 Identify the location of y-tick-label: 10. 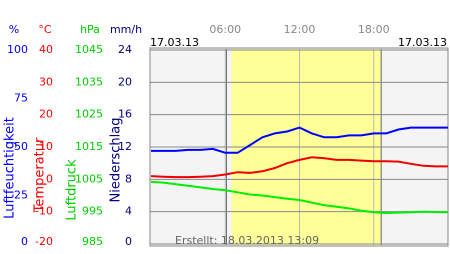
(46, 146).